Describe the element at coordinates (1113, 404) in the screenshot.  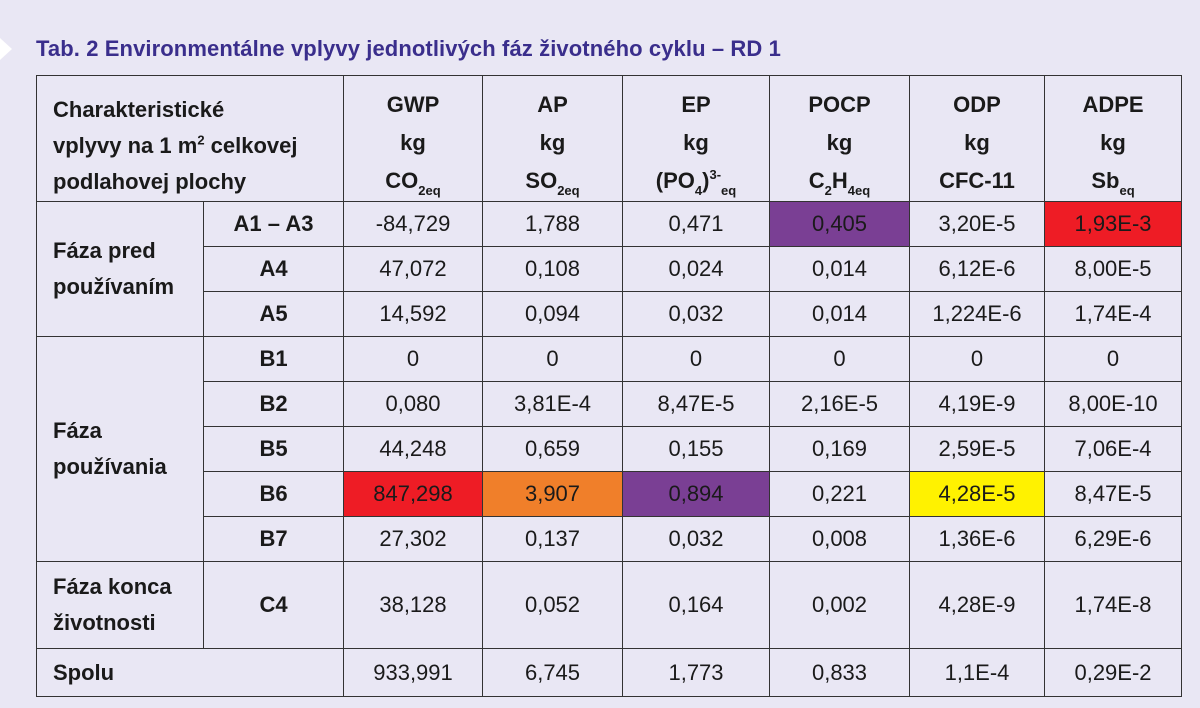
I see `table-cell: 8,00E-10` at that location.